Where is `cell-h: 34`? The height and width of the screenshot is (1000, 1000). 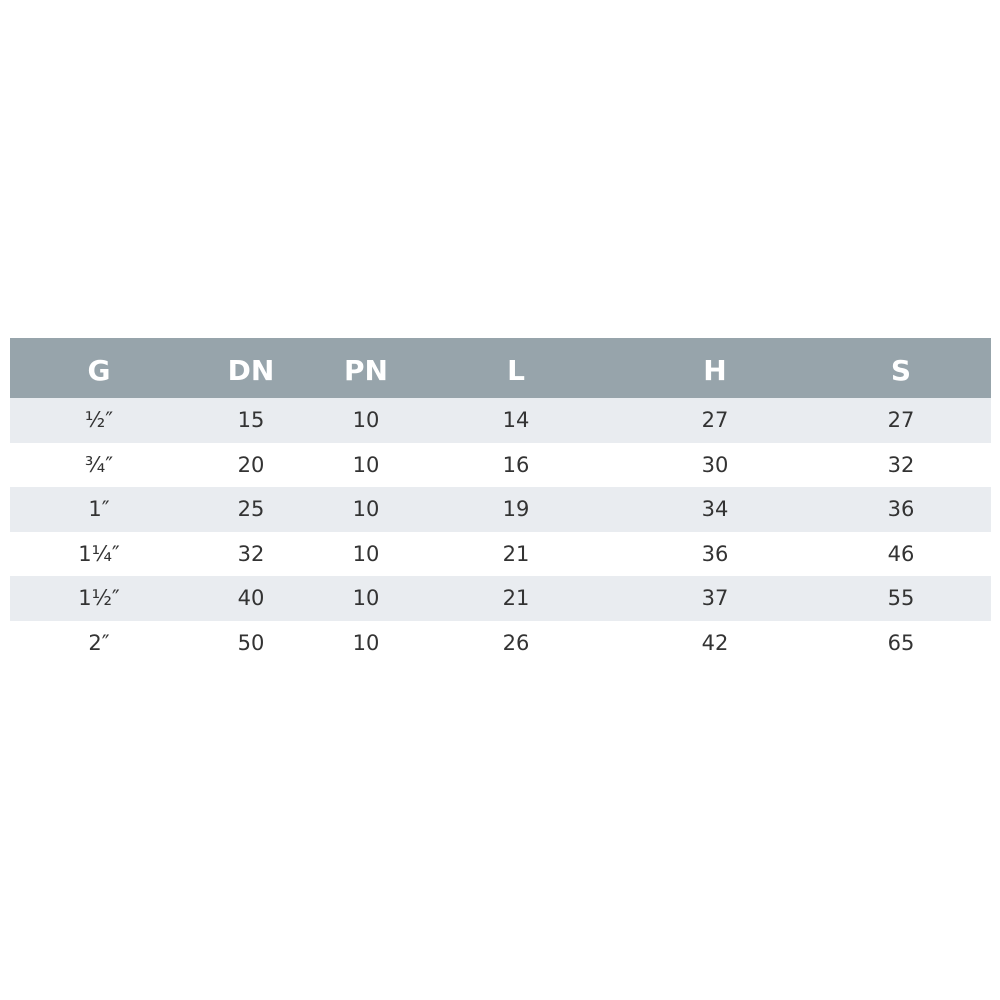 cell-h: 34 is located at coordinates (715, 509).